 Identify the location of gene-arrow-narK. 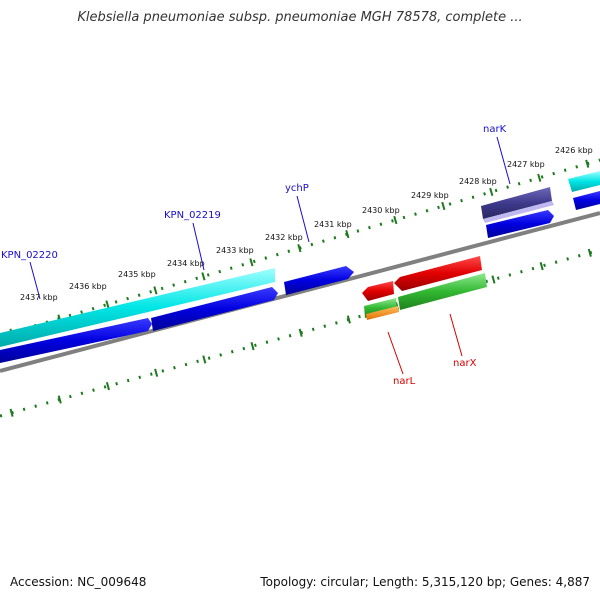
(520, 224).